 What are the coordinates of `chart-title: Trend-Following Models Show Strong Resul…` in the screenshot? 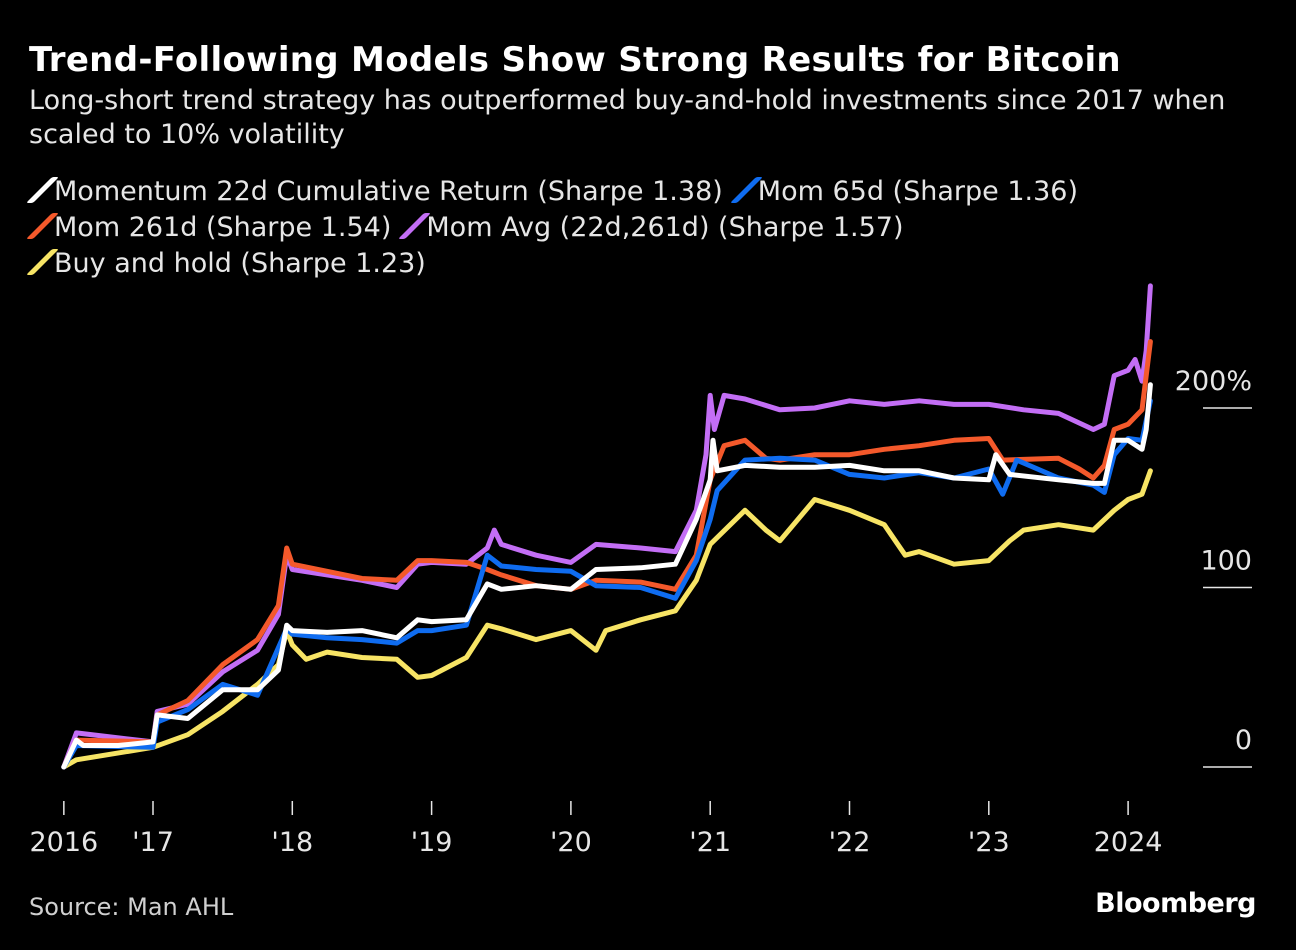 It's located at (575, 60).